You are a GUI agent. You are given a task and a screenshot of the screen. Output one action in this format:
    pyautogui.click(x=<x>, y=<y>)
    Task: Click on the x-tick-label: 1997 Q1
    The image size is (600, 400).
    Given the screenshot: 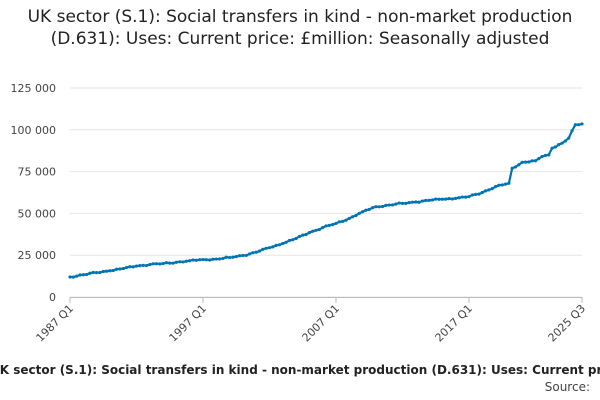 What is the action you would take?
    pyautogui.click(x=188, y=323)
    